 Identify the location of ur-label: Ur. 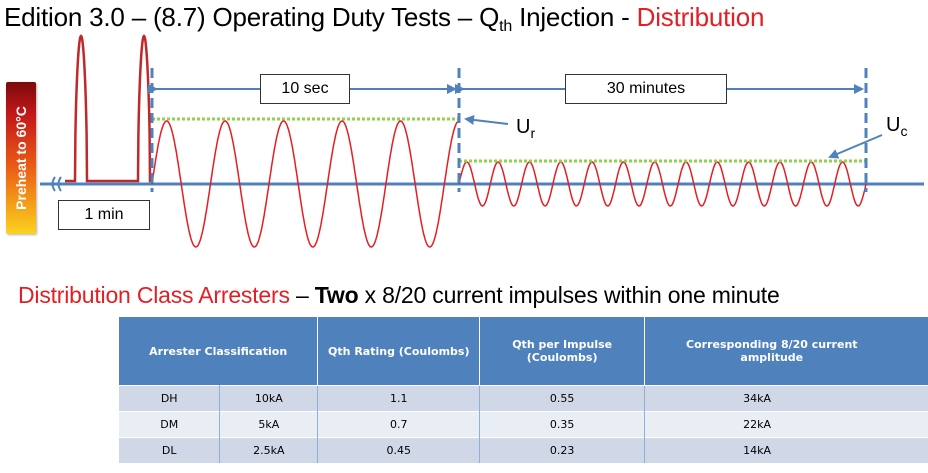
(525, 128).